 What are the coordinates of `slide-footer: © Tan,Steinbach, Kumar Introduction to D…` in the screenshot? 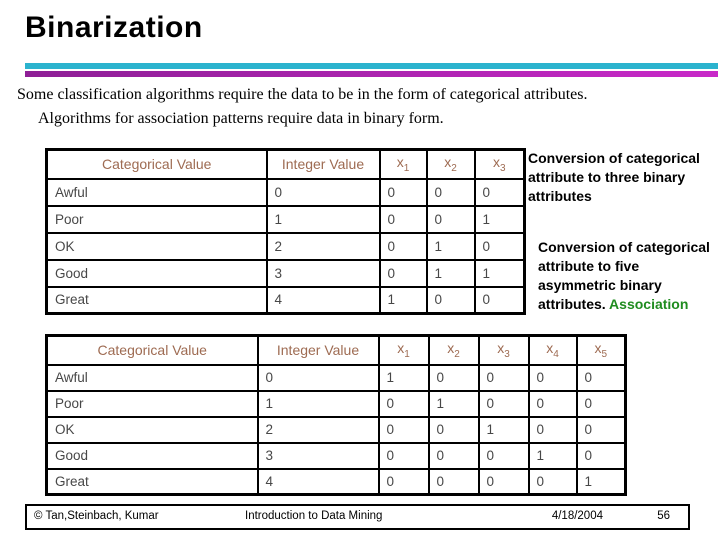 It's located at (357, 517).